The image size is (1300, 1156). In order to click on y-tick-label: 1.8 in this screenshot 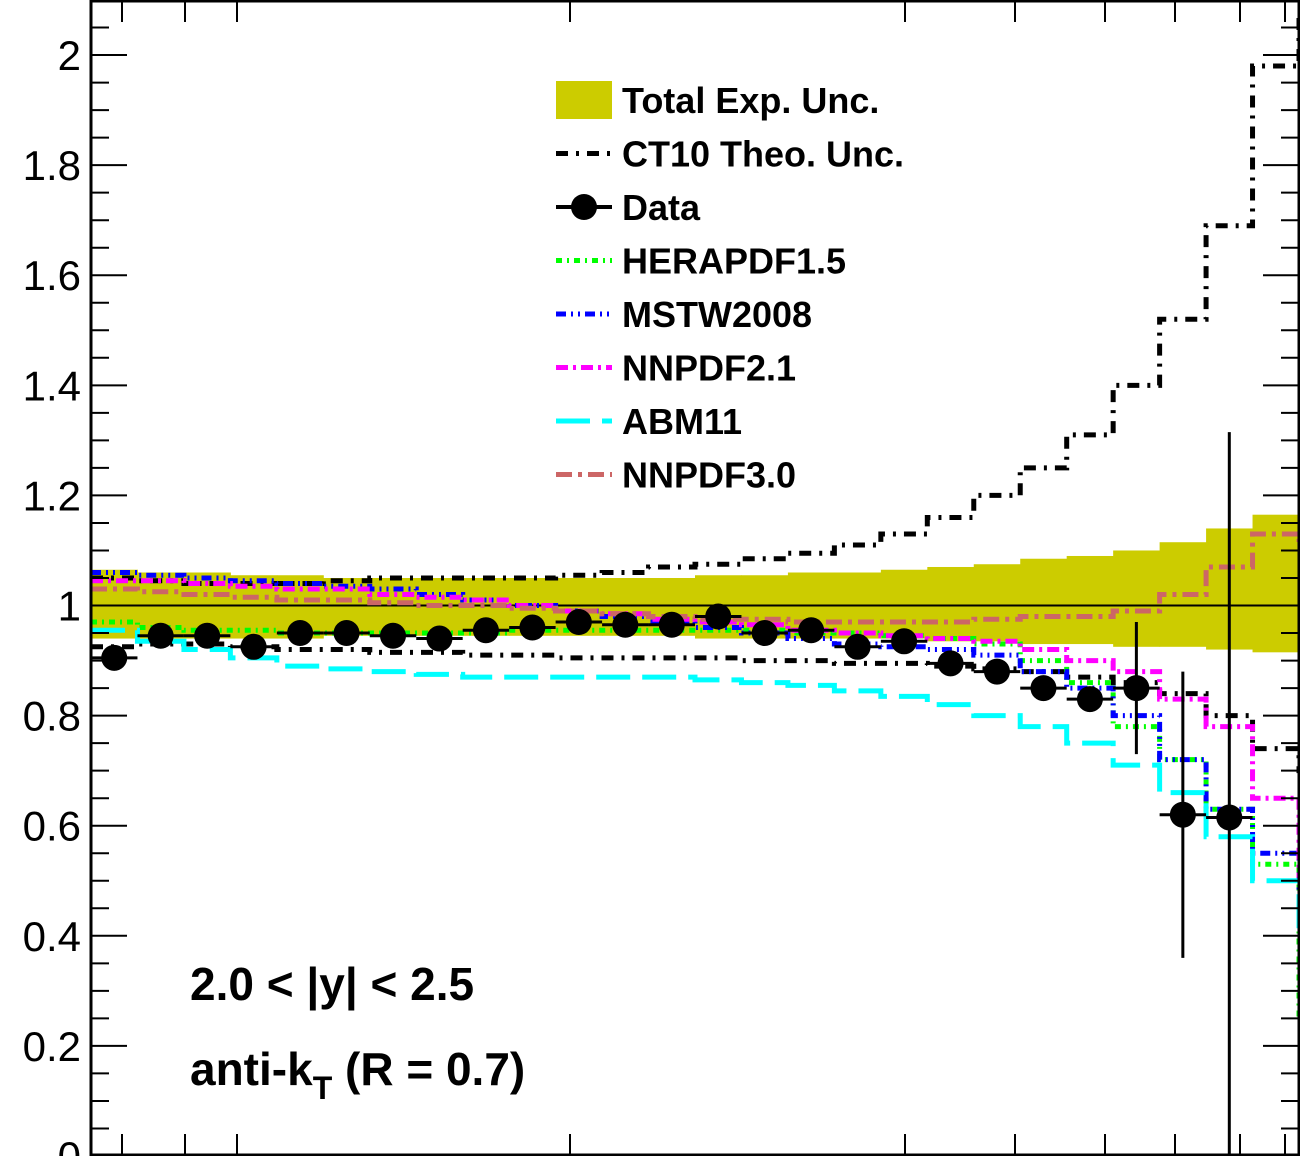, I will do `click(52, 165)`.